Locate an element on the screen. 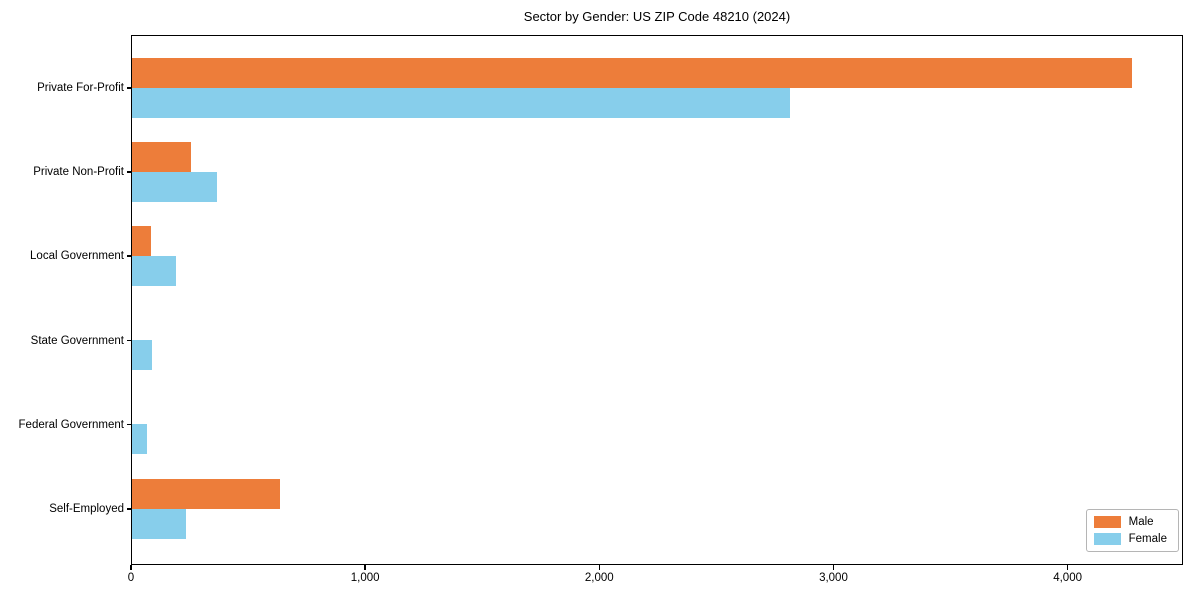 The image size is (1200, 600). legend-item-male: Male is located at coordinates (1130, 522).